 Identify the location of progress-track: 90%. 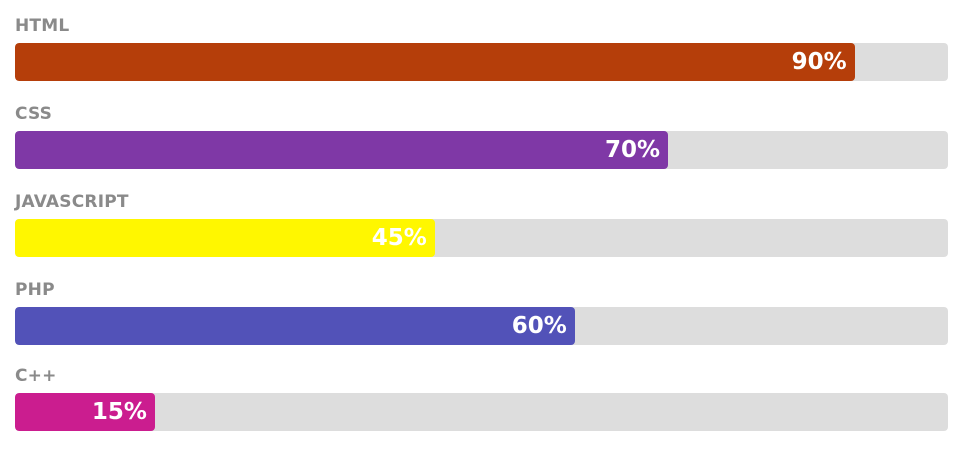
(481, 62).